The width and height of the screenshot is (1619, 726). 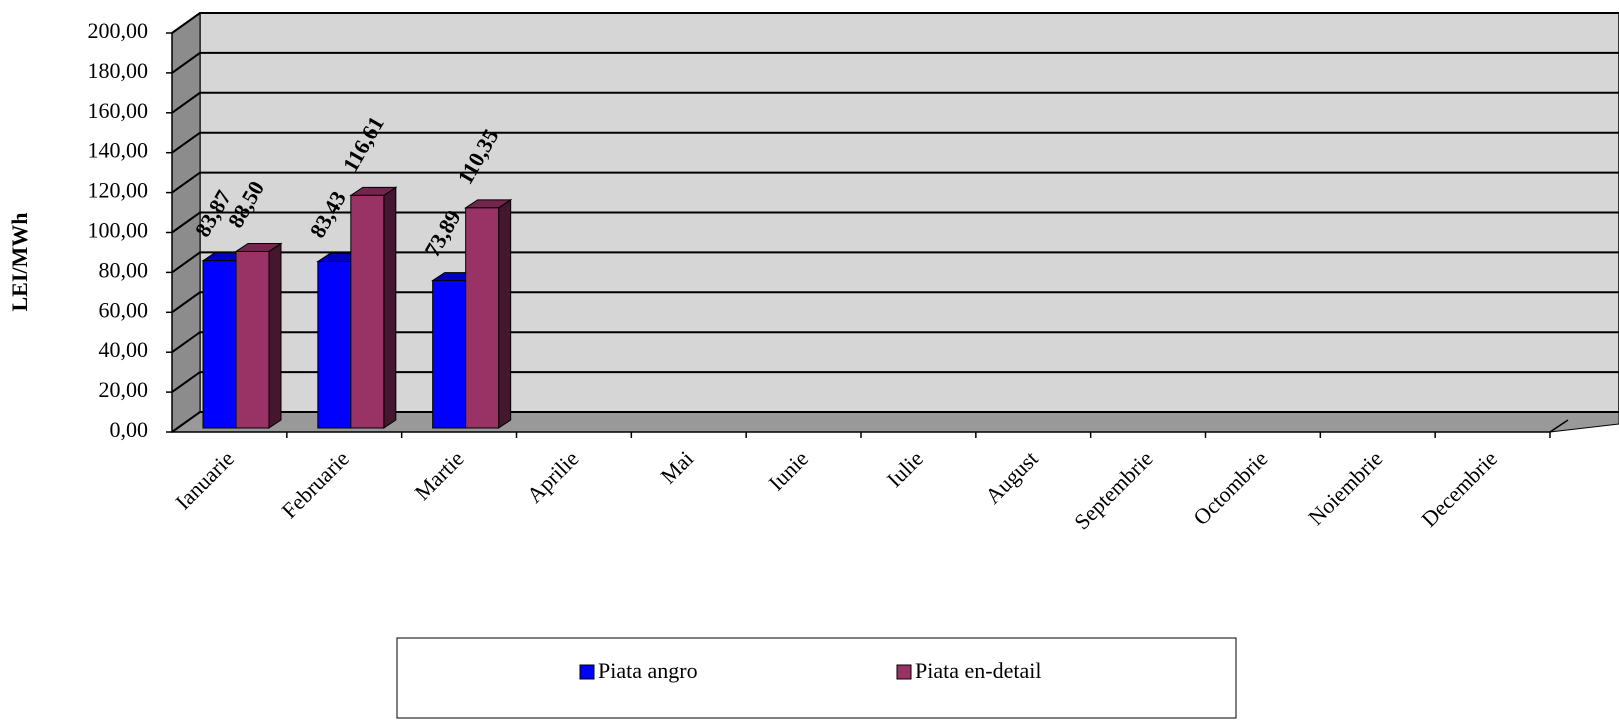 I want to click on x-tick-label: Martie, so click(x=438, y=475).